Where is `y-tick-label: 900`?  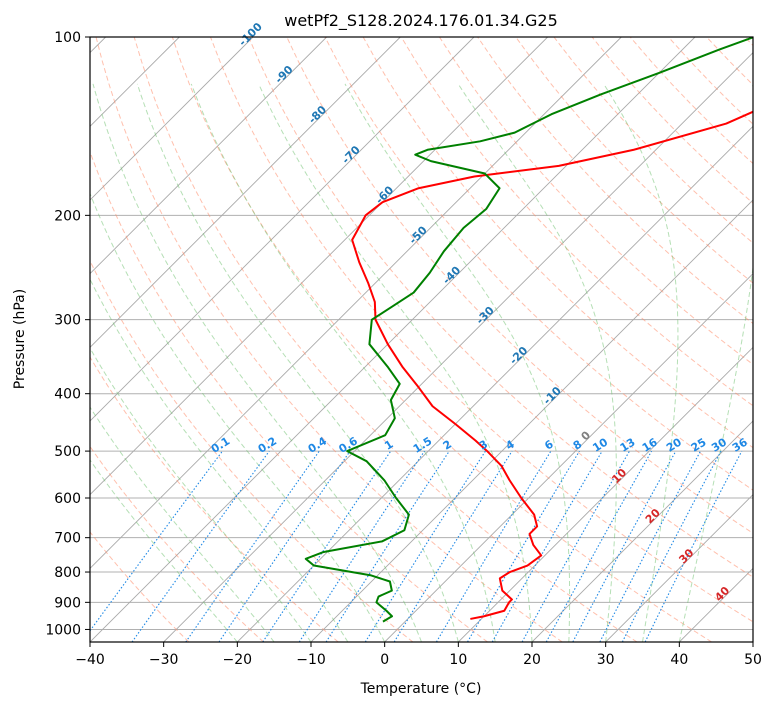 y-tick-label: 900 is located at coordinates (67, 603).